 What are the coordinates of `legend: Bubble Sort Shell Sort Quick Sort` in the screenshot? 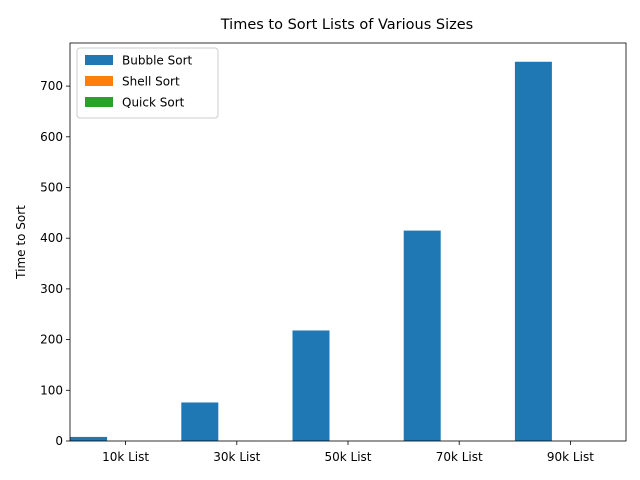 It's located at (147, 83).